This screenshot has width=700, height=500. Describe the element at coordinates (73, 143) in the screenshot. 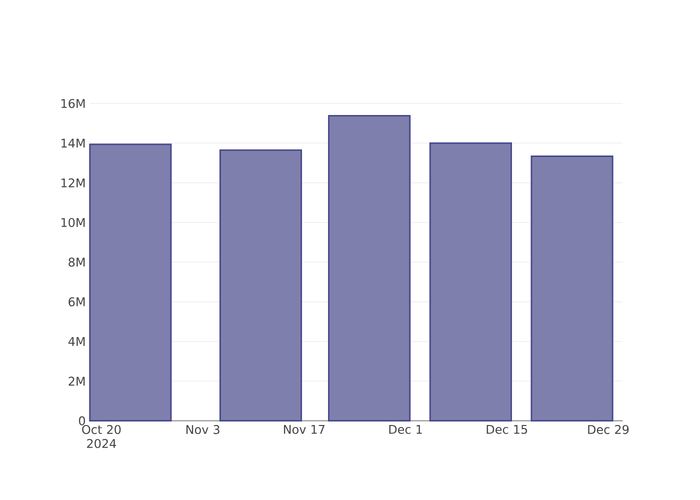

I see `y-tick-label: 14M` at that location.